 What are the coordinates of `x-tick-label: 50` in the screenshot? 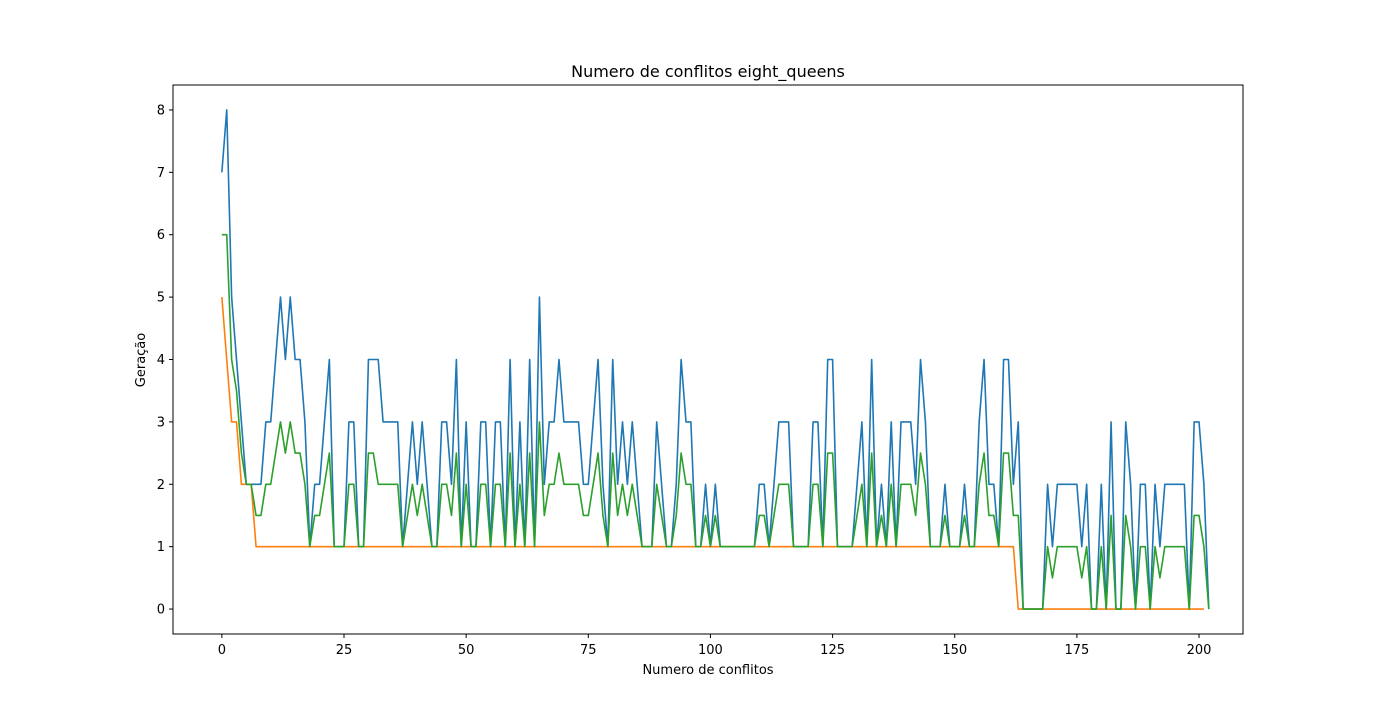 It's located at (466, 650).